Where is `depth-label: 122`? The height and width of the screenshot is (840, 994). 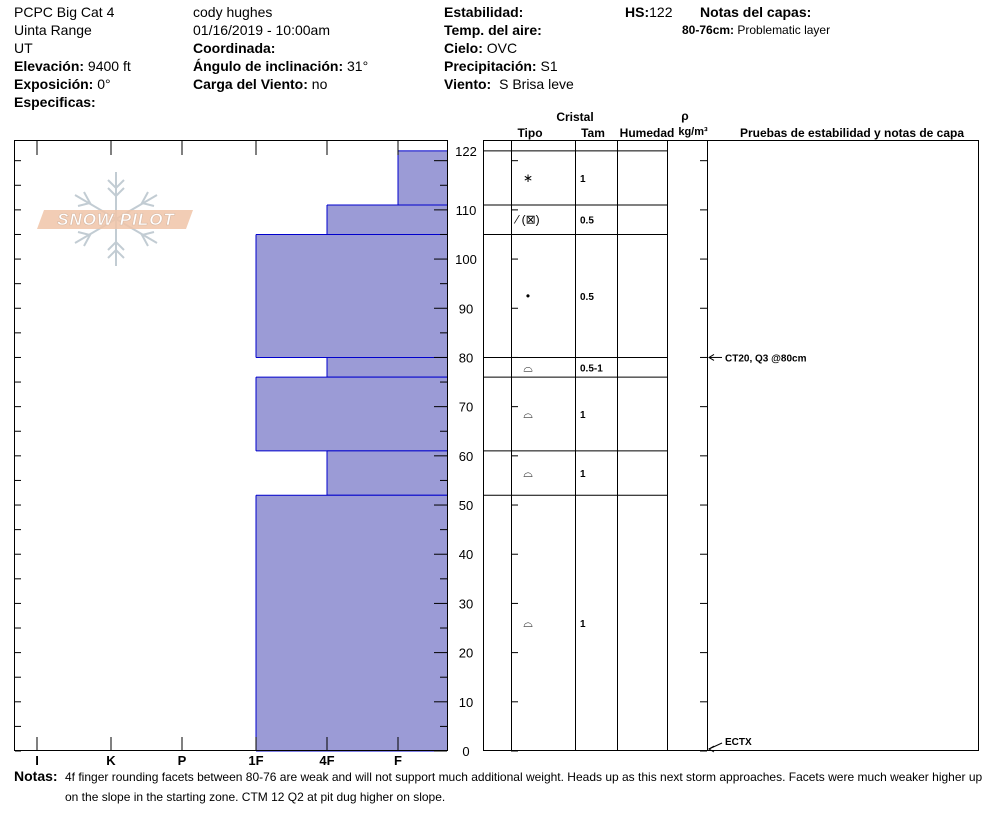
depth-label: 122 is located at coordinates (466, 151).